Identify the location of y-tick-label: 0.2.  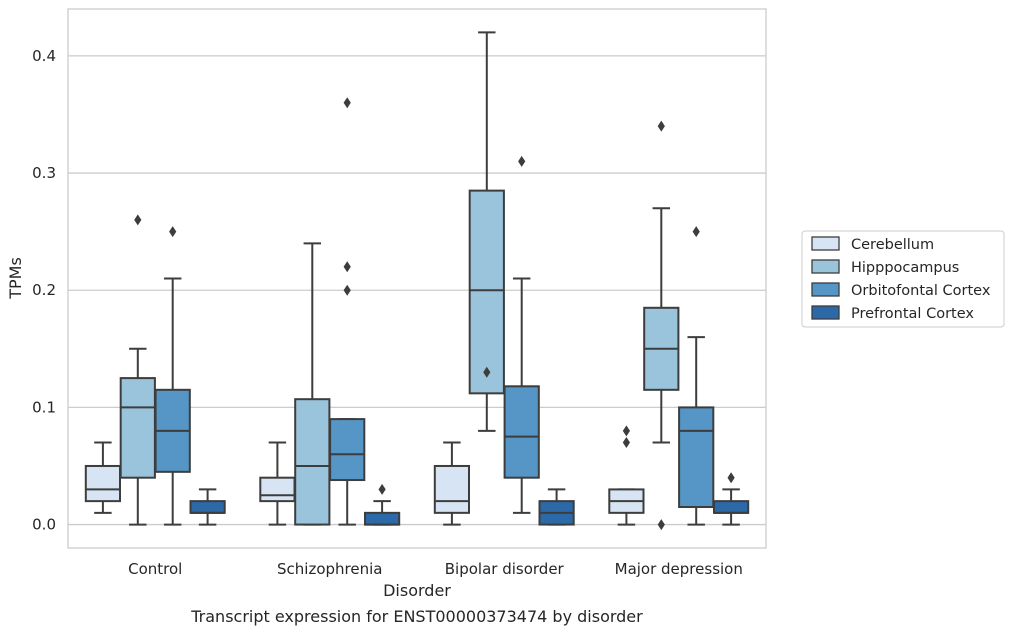
(44, 290).